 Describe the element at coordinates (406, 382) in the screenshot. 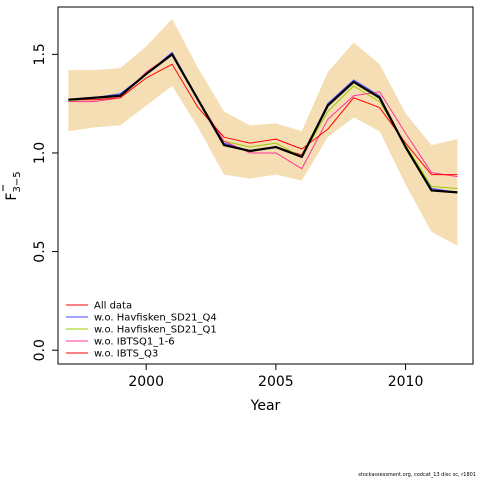

I see `x-tick-label: 2010` at that location.